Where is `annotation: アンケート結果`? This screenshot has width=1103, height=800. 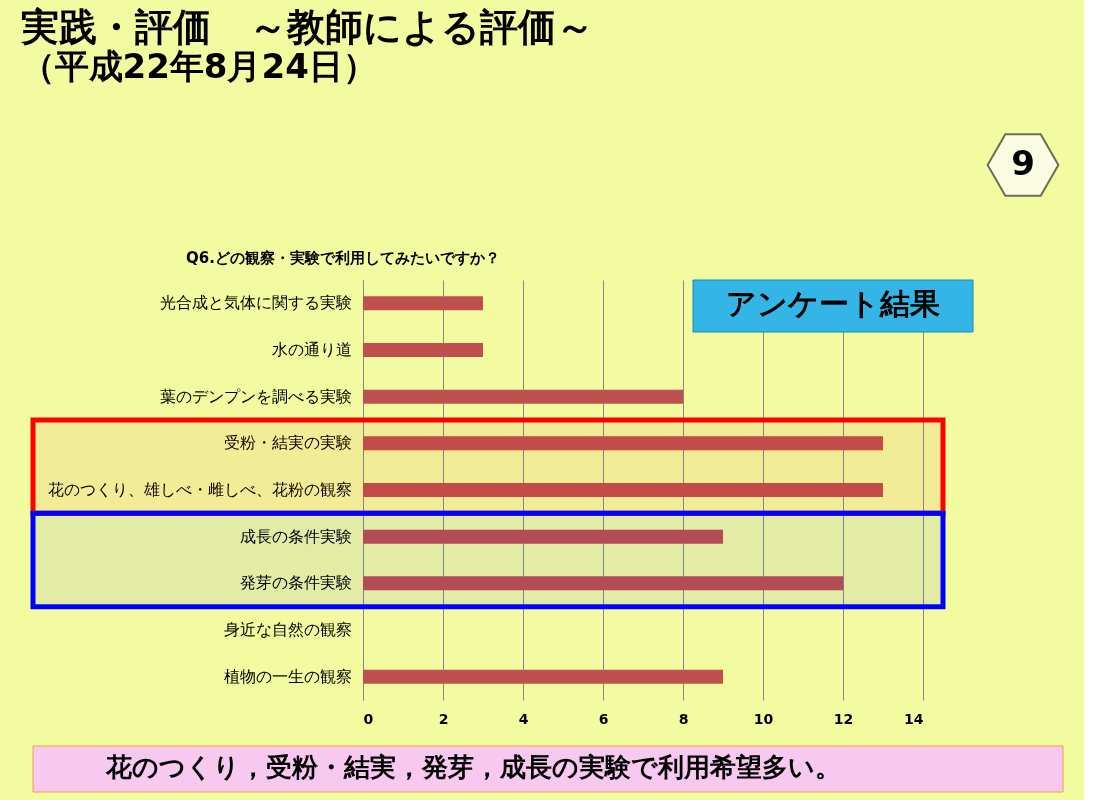 annotation: アンケート結果 is located at coordinates (833, 303).